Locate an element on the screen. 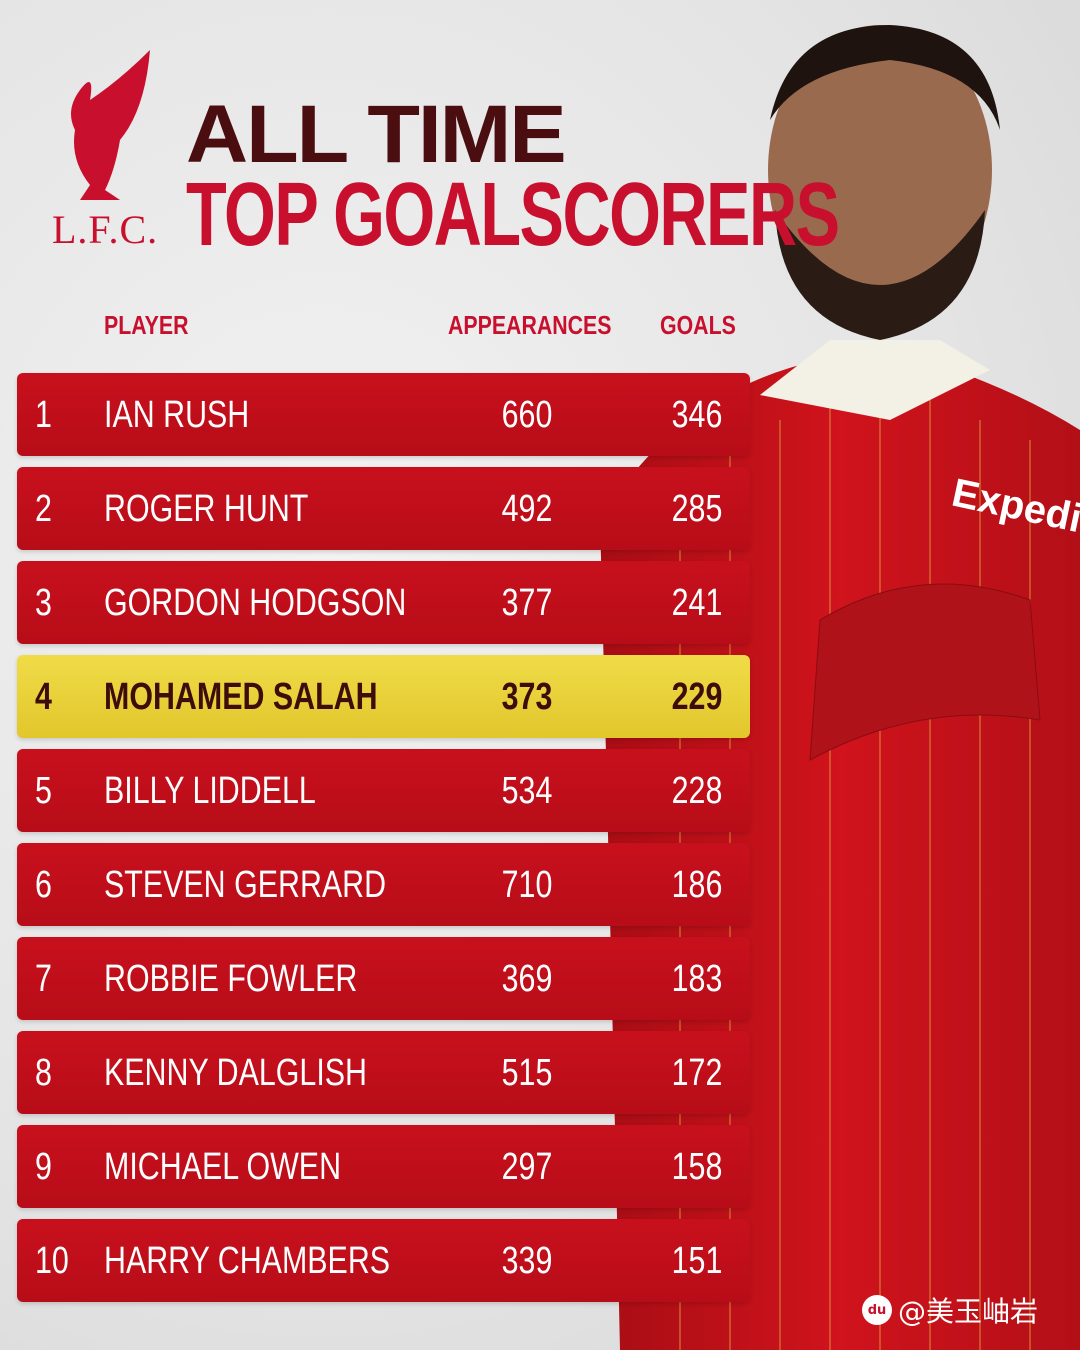  liverbird-logo-icon is located at coordinates (110, 125).